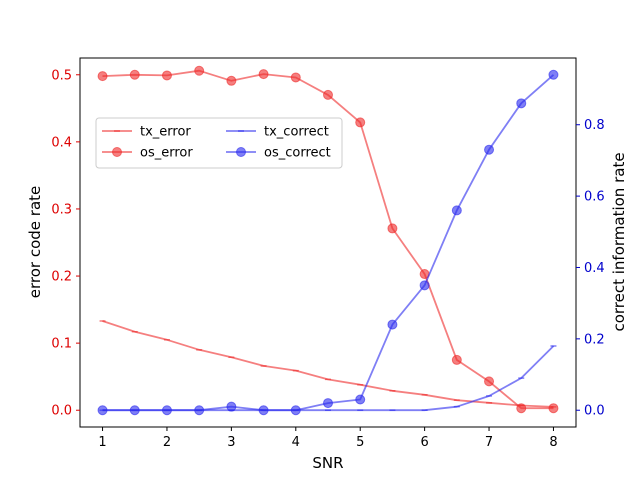 This screenshot has height=480, width=640. What do you see at coordinates (167, 442) in the screenshot?
I see `x-tick-label: 2` at bounding box center [167, 442].